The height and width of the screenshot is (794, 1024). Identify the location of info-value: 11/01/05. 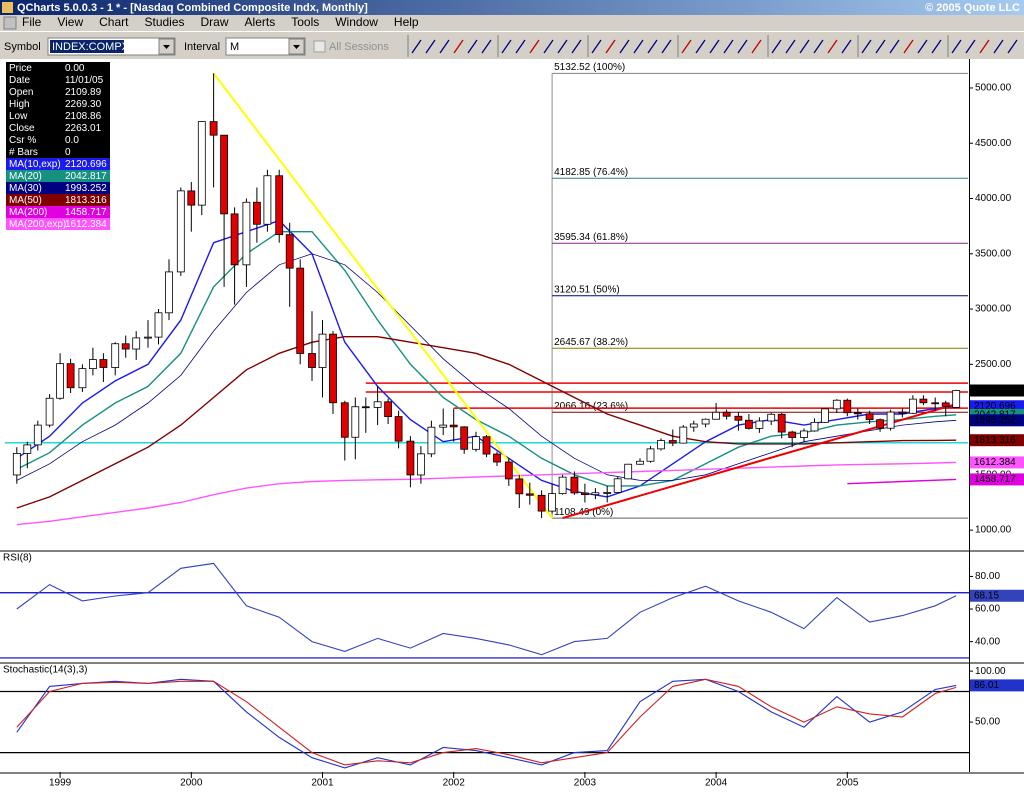
(84, 80).